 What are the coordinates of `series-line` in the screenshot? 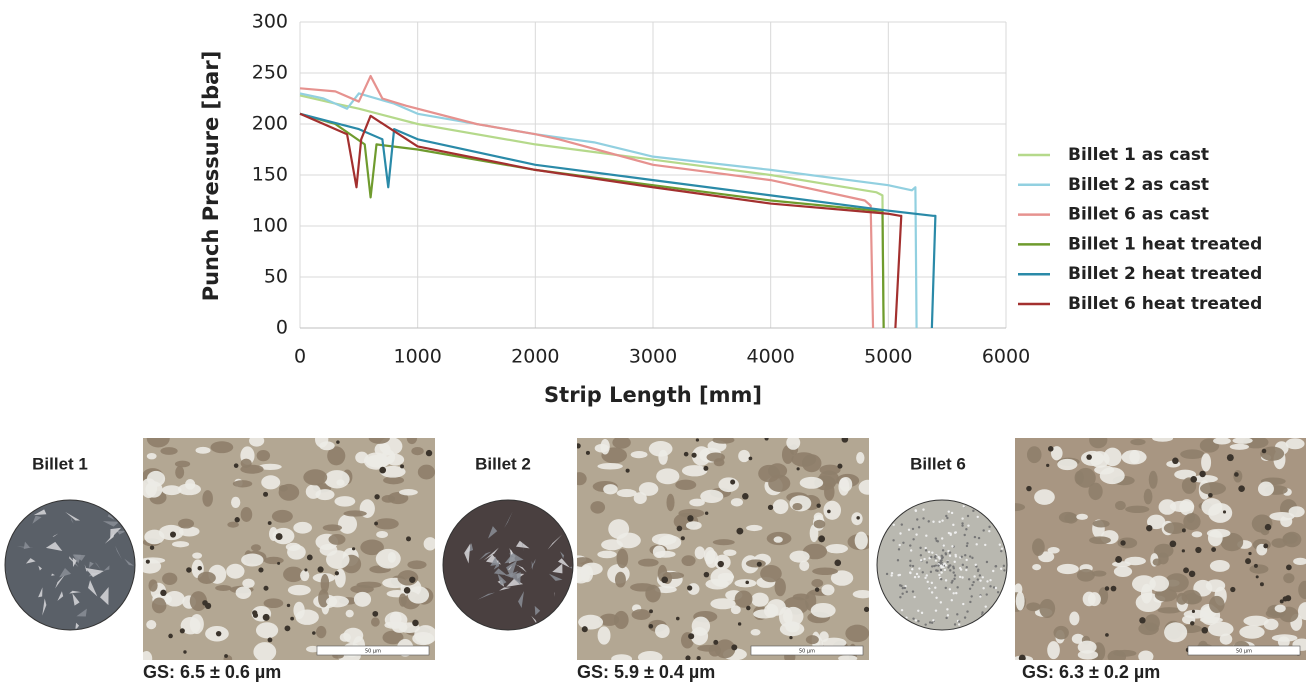 It's located at (601, 220).